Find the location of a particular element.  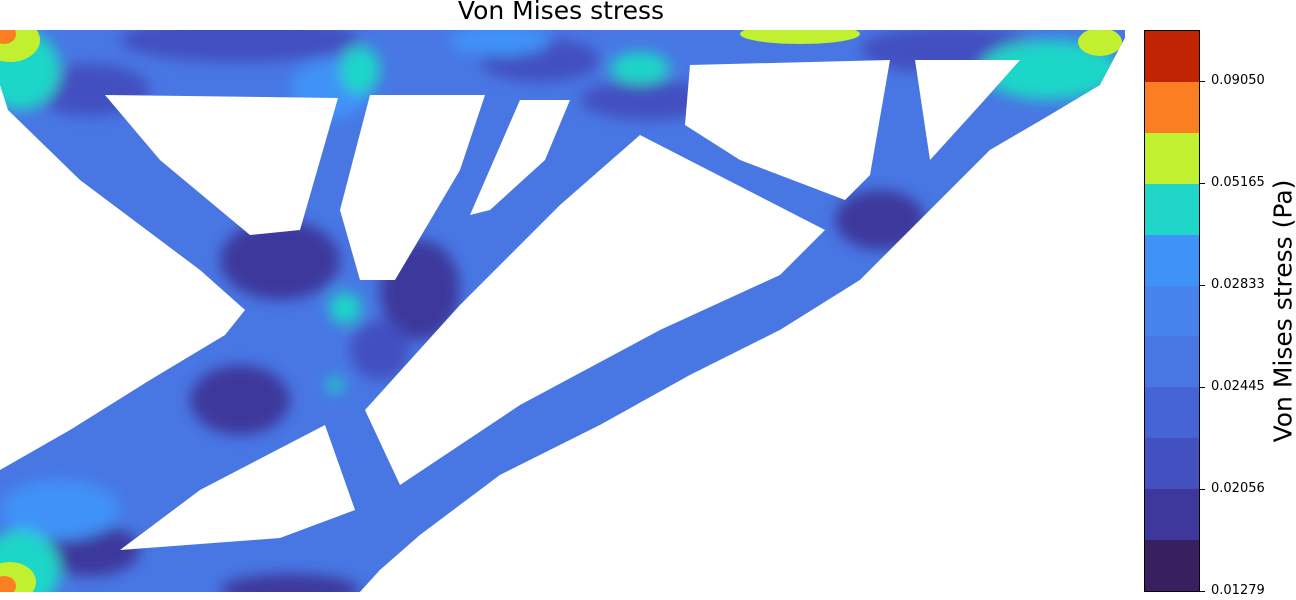

colorbar-tick-label: 0.05165 is located at coordinates (1238, 182).